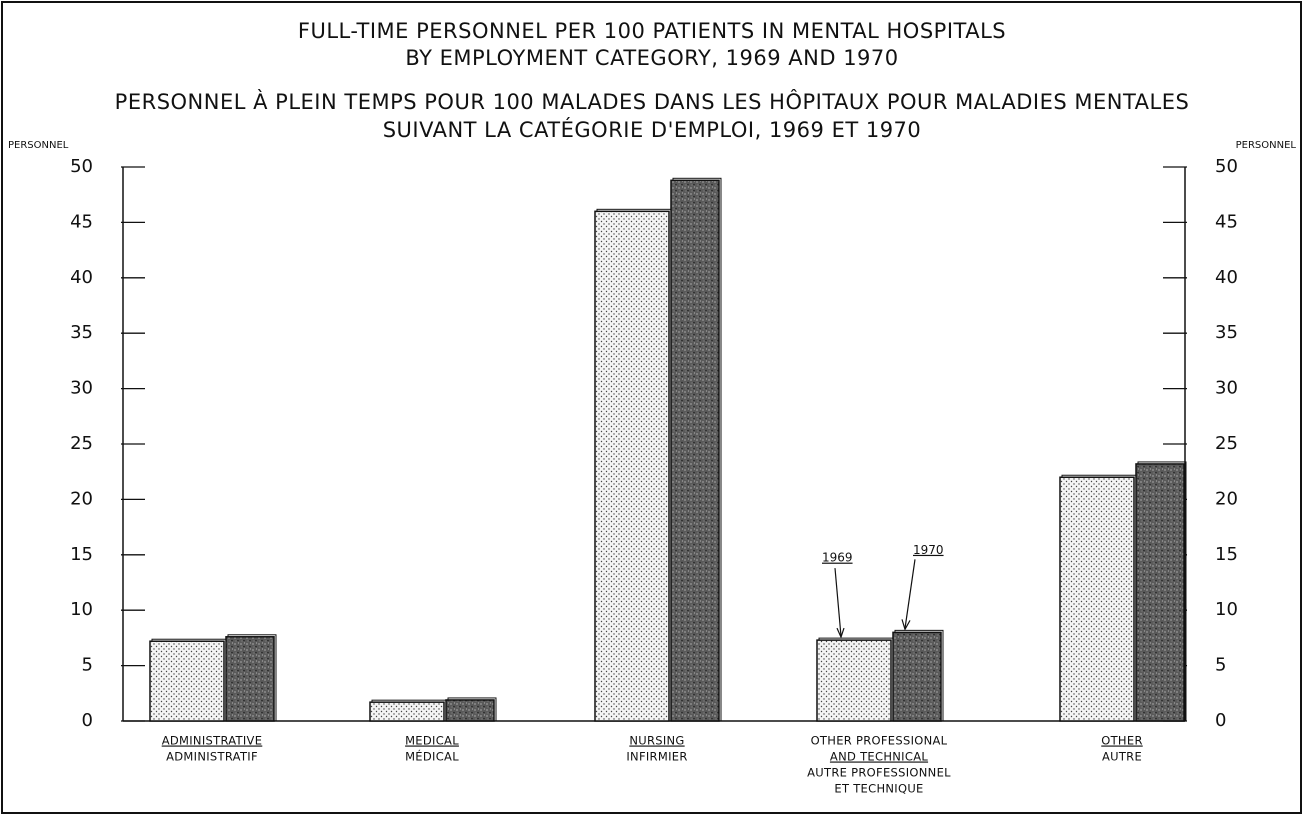 The width and height of the screenshot is (1303, 819). Describe the element at coordinates (1226, 443) in the screenshot. I see `y2-tick-label: 25` at that location.